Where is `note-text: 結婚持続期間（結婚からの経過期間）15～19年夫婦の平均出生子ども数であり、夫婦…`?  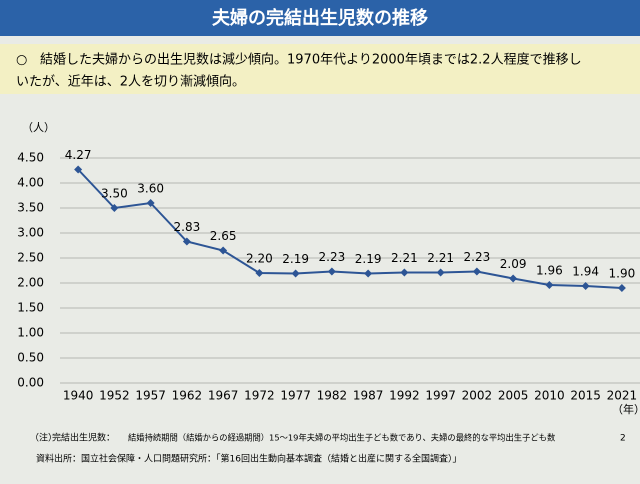
note-text: 結婚持続期間（結婚からの経過期間）15～19年夫婦の平均出生子ども数であり、夫婦… is located at coordinates (342, 438).